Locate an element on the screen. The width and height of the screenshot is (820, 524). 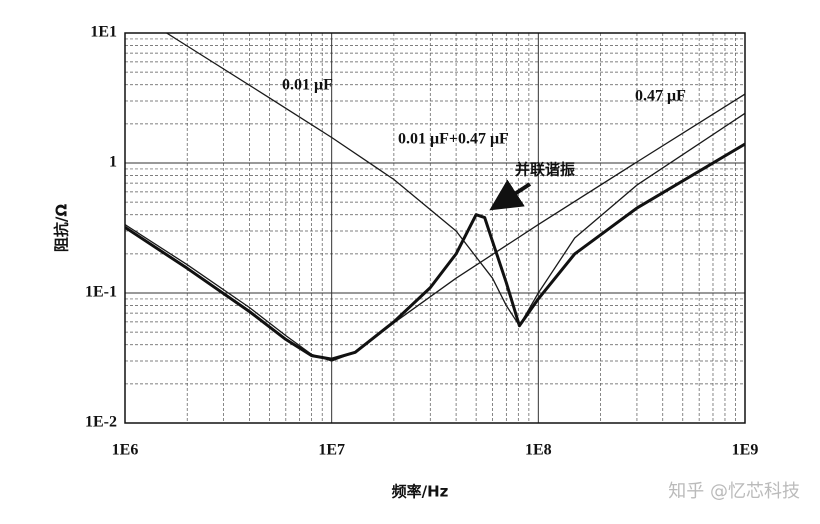
y-tick-label: 1 is located at coordinates (113, 162).